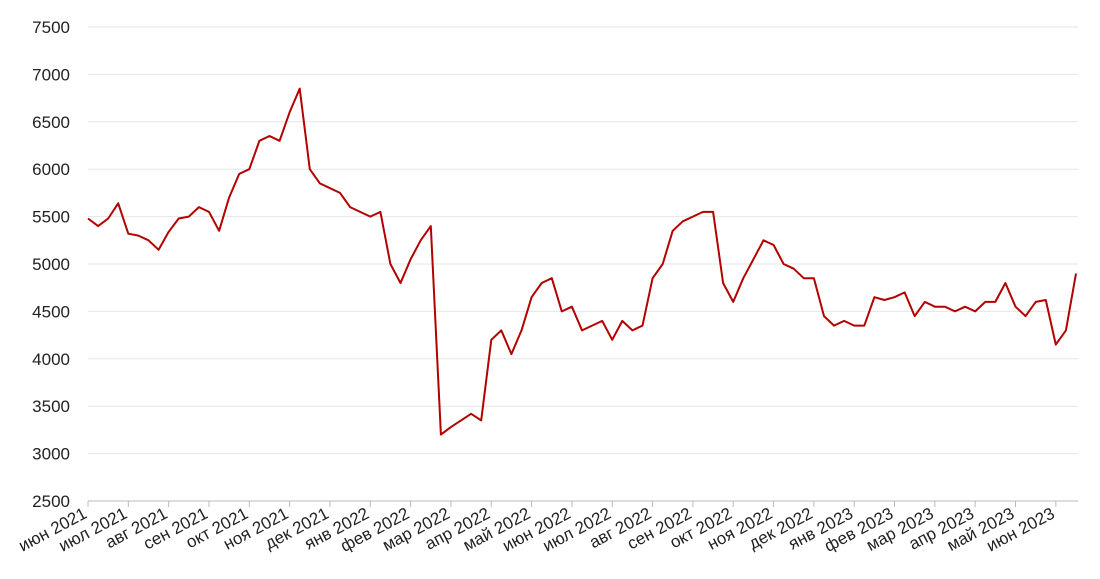 Image resolution: width=1100 pixels, height=579 pixels. Describe the element at coordinates (51, 406) in the screenshot. I see `y-tick-label: 3500` at that location.